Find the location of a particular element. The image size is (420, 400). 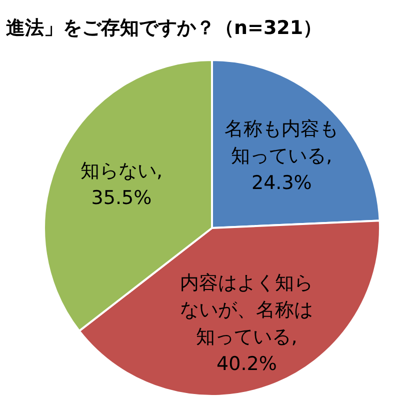

slice-label: 内容はよく知らないが、名称は知っている, 40.2% is located at coordinates (247, 324).